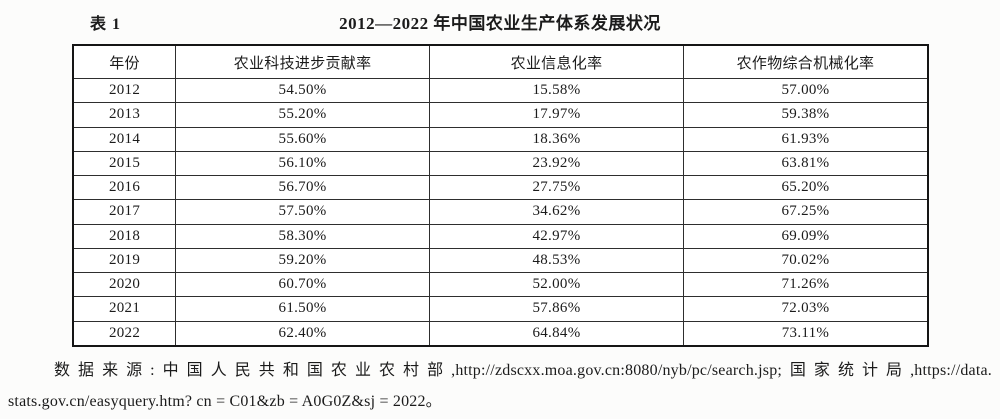  Describe the element at coordinates (303, 309) in the screenshot. I see `table-cell: 61.50%` at that location.